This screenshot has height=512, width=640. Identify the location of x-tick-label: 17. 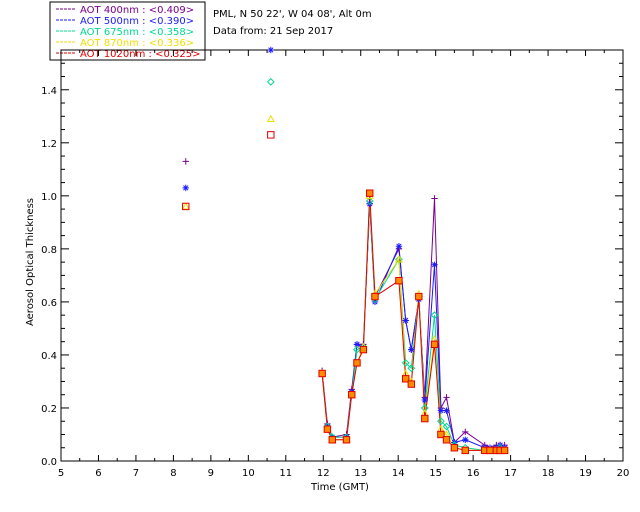
(510, 473).